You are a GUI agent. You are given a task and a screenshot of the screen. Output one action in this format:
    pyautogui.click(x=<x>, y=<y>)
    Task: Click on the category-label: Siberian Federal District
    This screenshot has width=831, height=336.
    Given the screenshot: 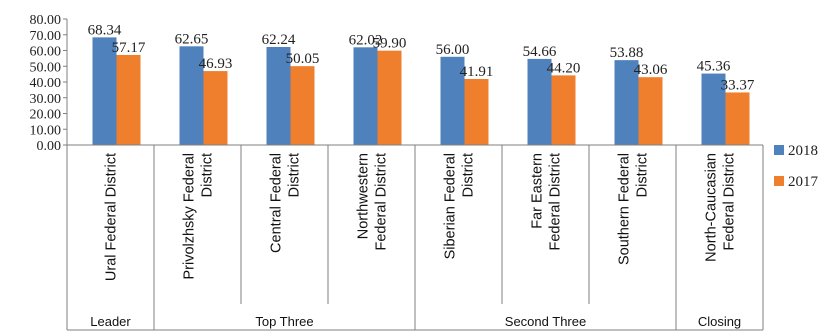 What is the action you would take?
    pyautogui.click(x=460, y=206)
    